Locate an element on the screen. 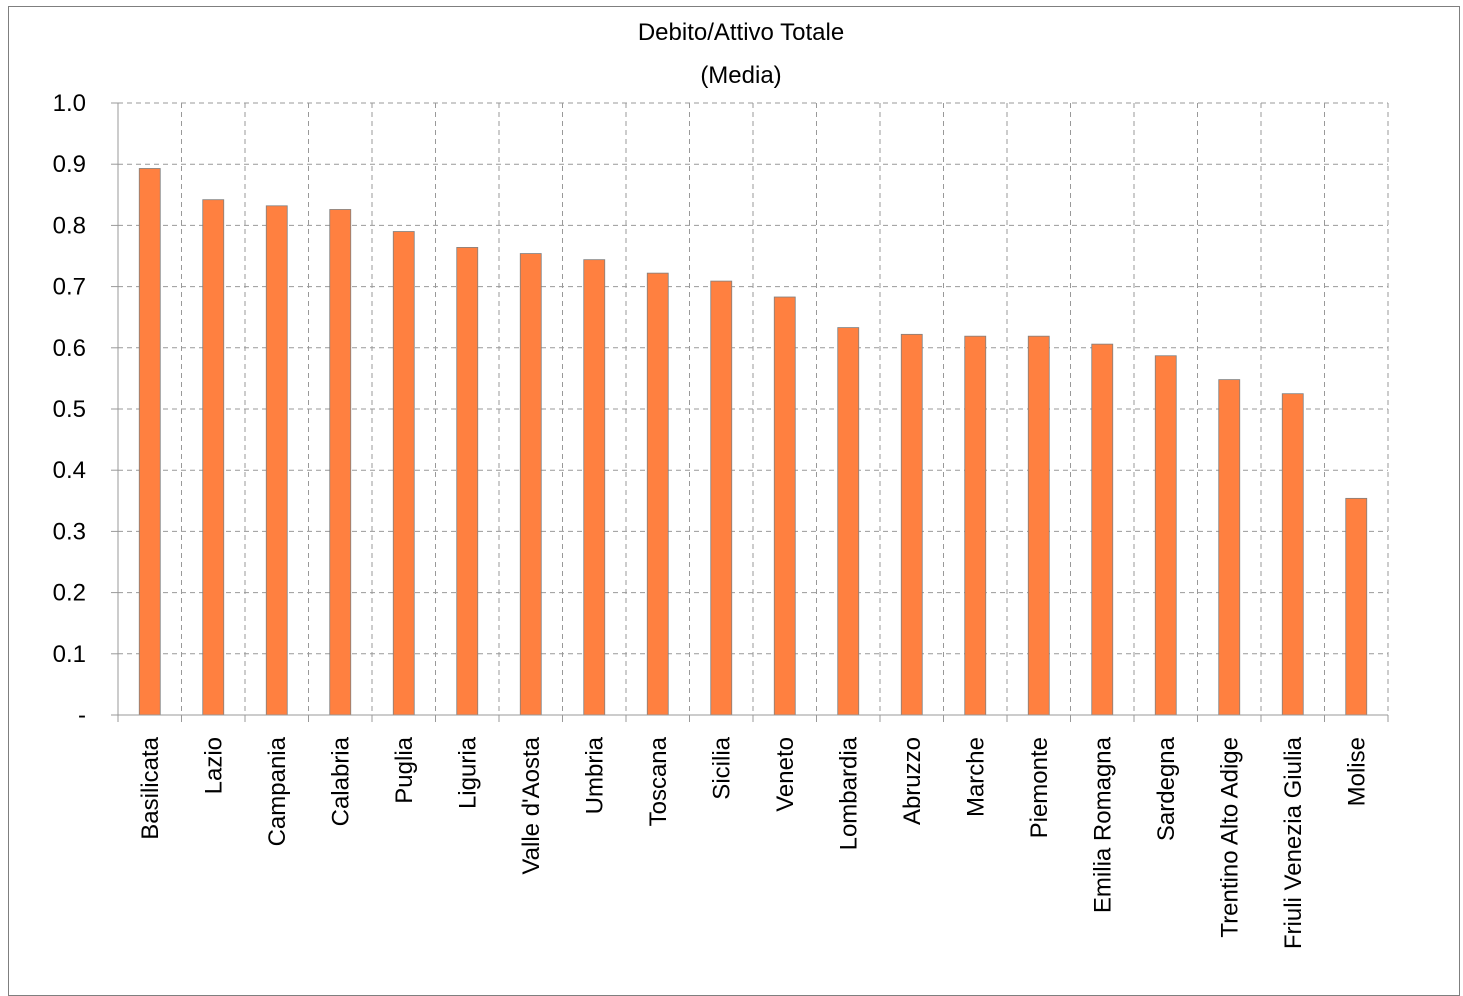  x-category-label: Puglia is located at coordinates (404, 769).